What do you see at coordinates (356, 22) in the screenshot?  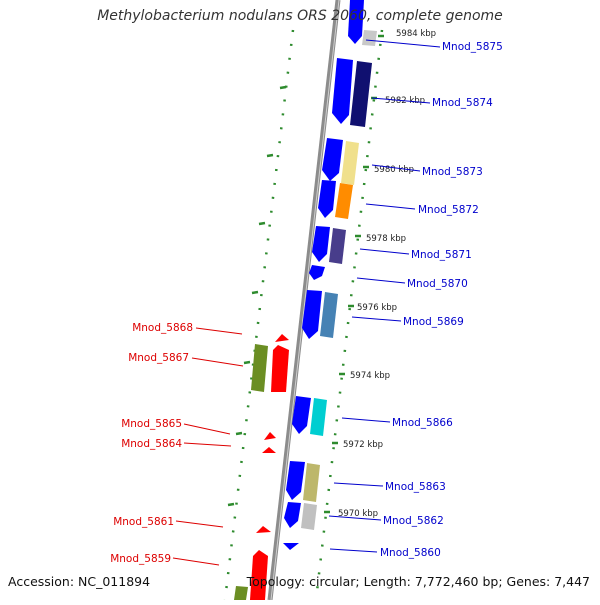 I see `gene-mnod-5875-forward` at bounding box center [356, 22].